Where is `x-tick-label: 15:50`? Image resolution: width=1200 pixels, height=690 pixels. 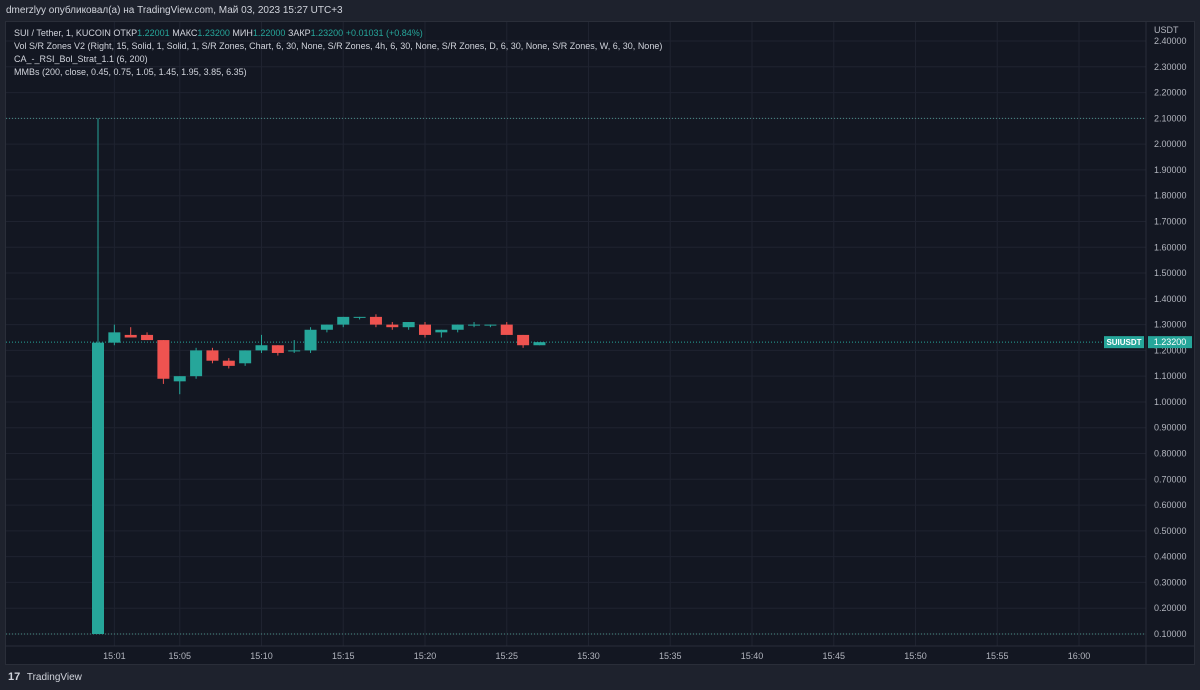 x-tick-label: 15:50 is located at coordinates (915, 656).